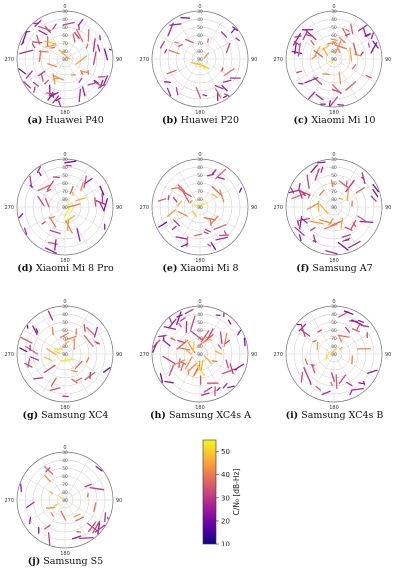 The image size is (405, 573). I want to click on device-name: Samsung XC4s B, so click(342, 415).